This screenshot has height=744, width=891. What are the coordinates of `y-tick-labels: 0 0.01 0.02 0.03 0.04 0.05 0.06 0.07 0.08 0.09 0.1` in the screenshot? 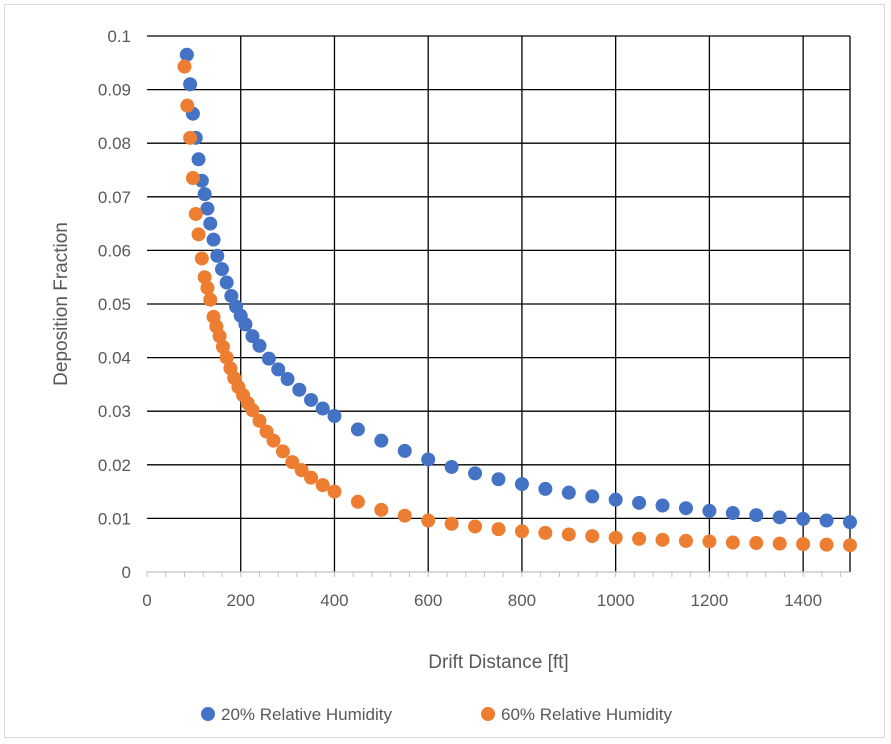 It's located at (114, 304).